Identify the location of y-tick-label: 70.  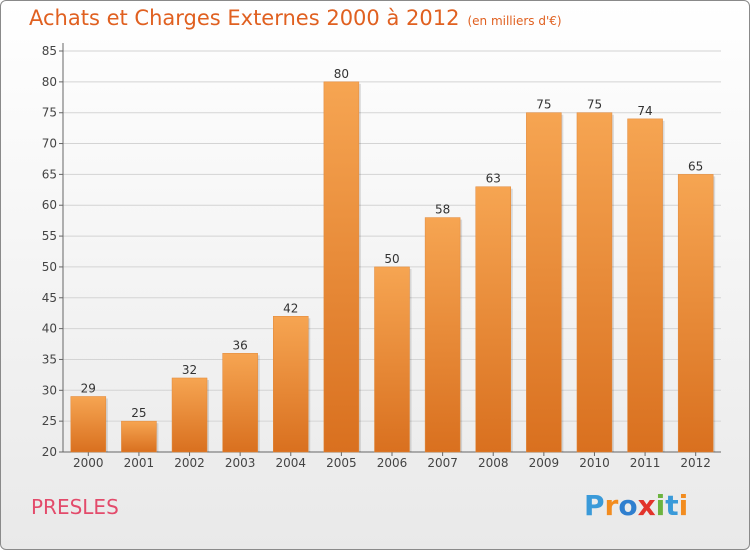
(49, 144).